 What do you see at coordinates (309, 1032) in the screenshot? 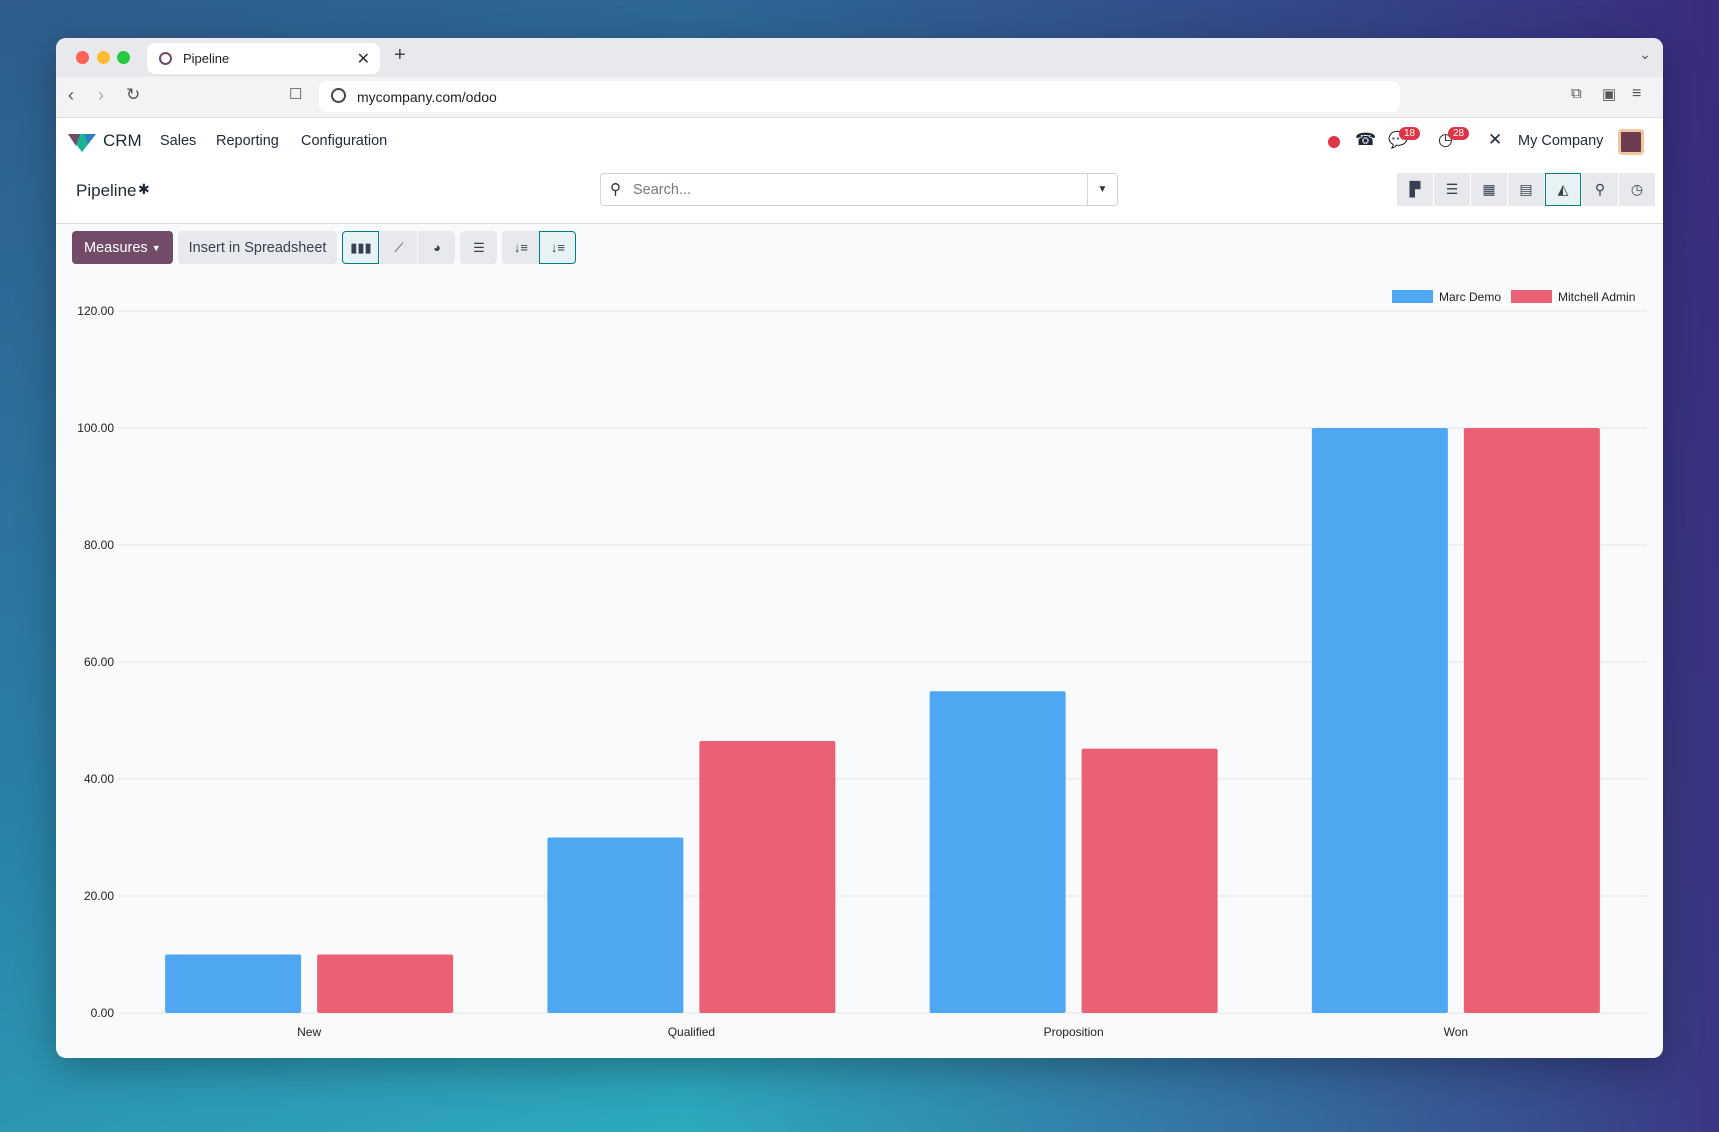
I see `x-tick-label: New` at bounding box center [309, 1032].